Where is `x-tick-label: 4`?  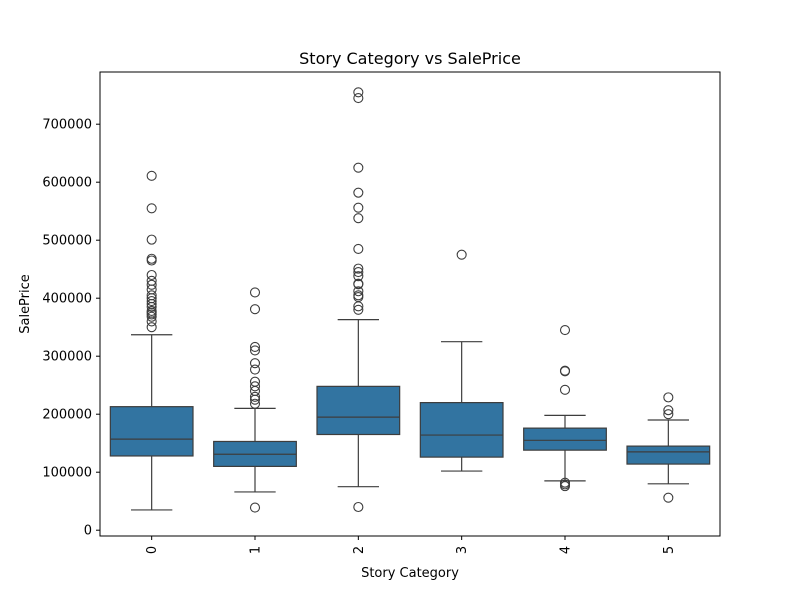 x-tick-label: 4 is located at coordinates (566, 550).